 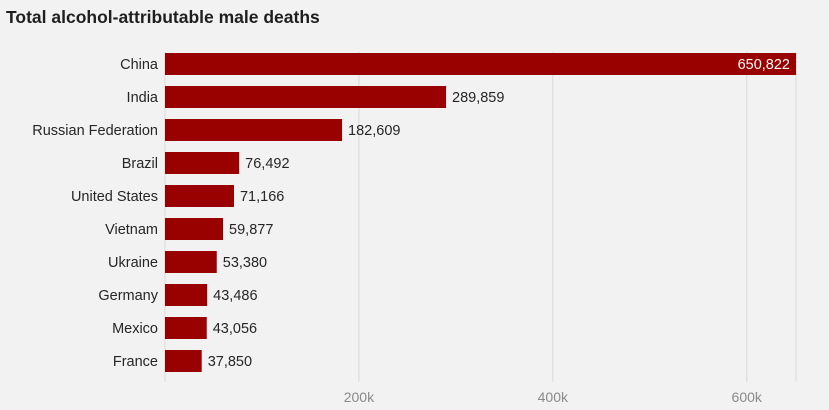 What do you see at coordinates (764, 65) in the screenshot?
I see `value-label: 650,822` at bounding box center [764, 65].